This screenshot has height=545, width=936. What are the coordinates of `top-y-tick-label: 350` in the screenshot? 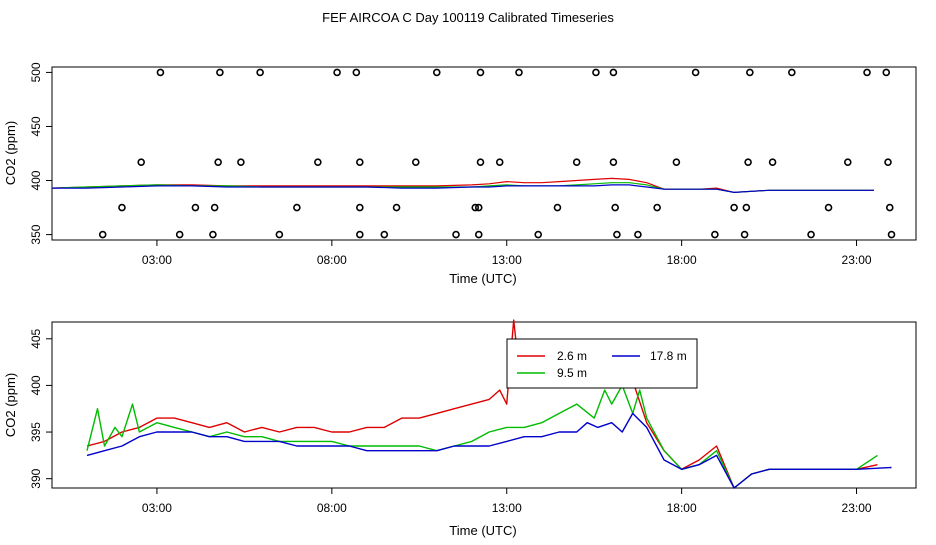 It's located at (36, 234).